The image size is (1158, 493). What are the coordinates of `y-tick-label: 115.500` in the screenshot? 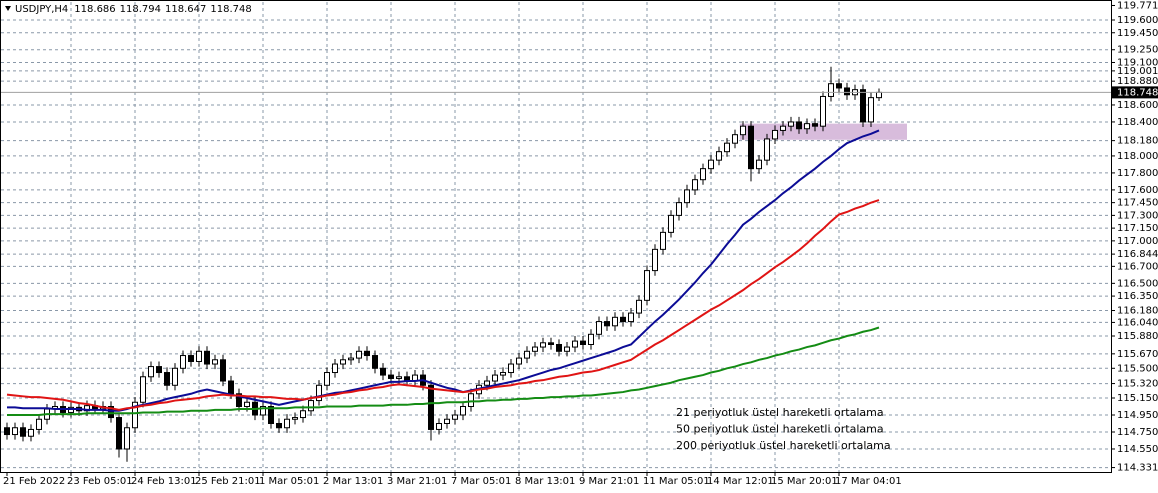 It's located at (1137, 368).